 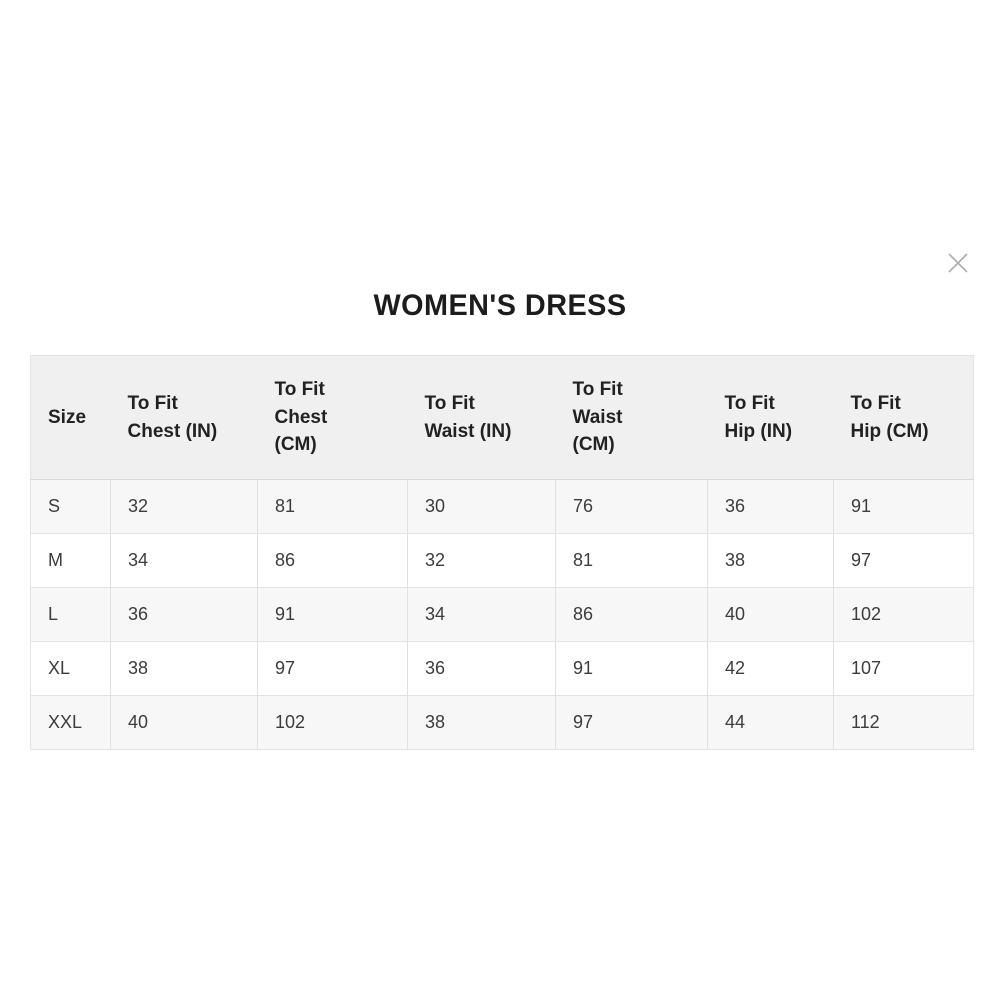 I want to click on waist-cm-cell: 97, so click(x=631, y=722).